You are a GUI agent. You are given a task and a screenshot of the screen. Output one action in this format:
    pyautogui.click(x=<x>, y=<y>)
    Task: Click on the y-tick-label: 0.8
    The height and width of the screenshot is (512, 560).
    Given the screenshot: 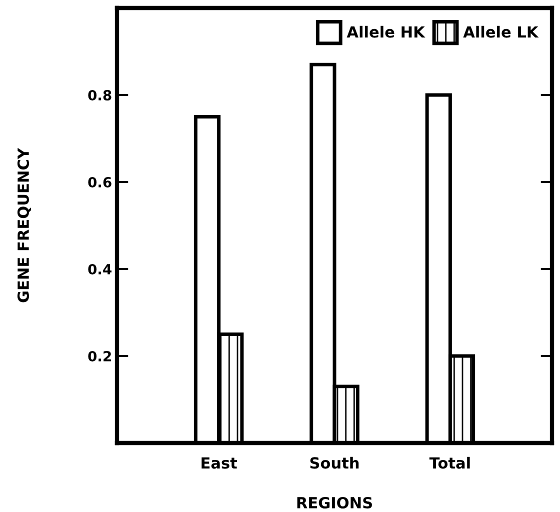 What is the action you would take?
    pyautogui.click(x=100, y=95)
    